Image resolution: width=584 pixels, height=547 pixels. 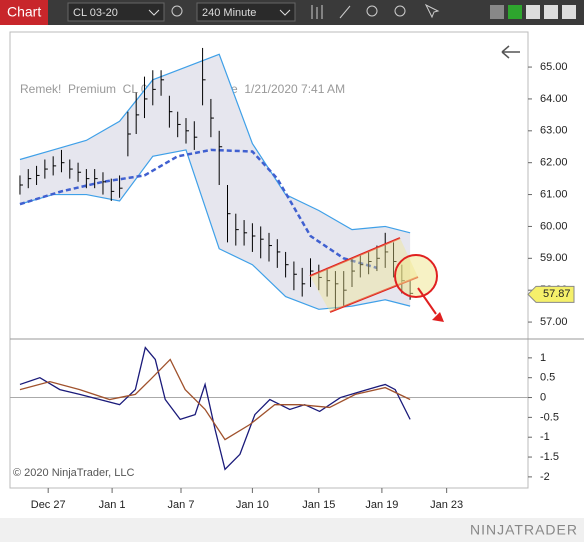 What do you see at coordinates (381, 505) in the screenshot?
I see `x-tick-label: Jan 19` at bounding box center [381, 505].